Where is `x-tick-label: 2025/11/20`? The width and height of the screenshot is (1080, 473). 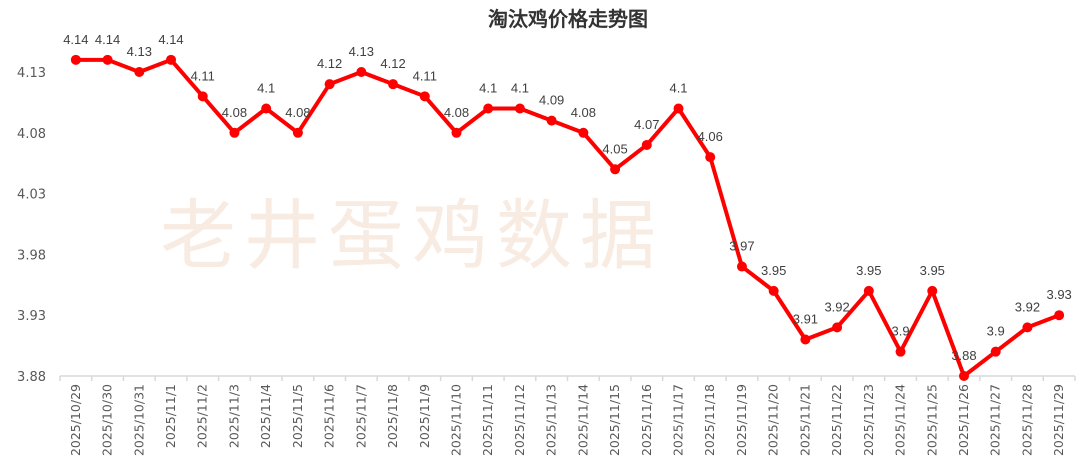 x-tick-label: 2025/11/20 is located at coordinates (773, 420).